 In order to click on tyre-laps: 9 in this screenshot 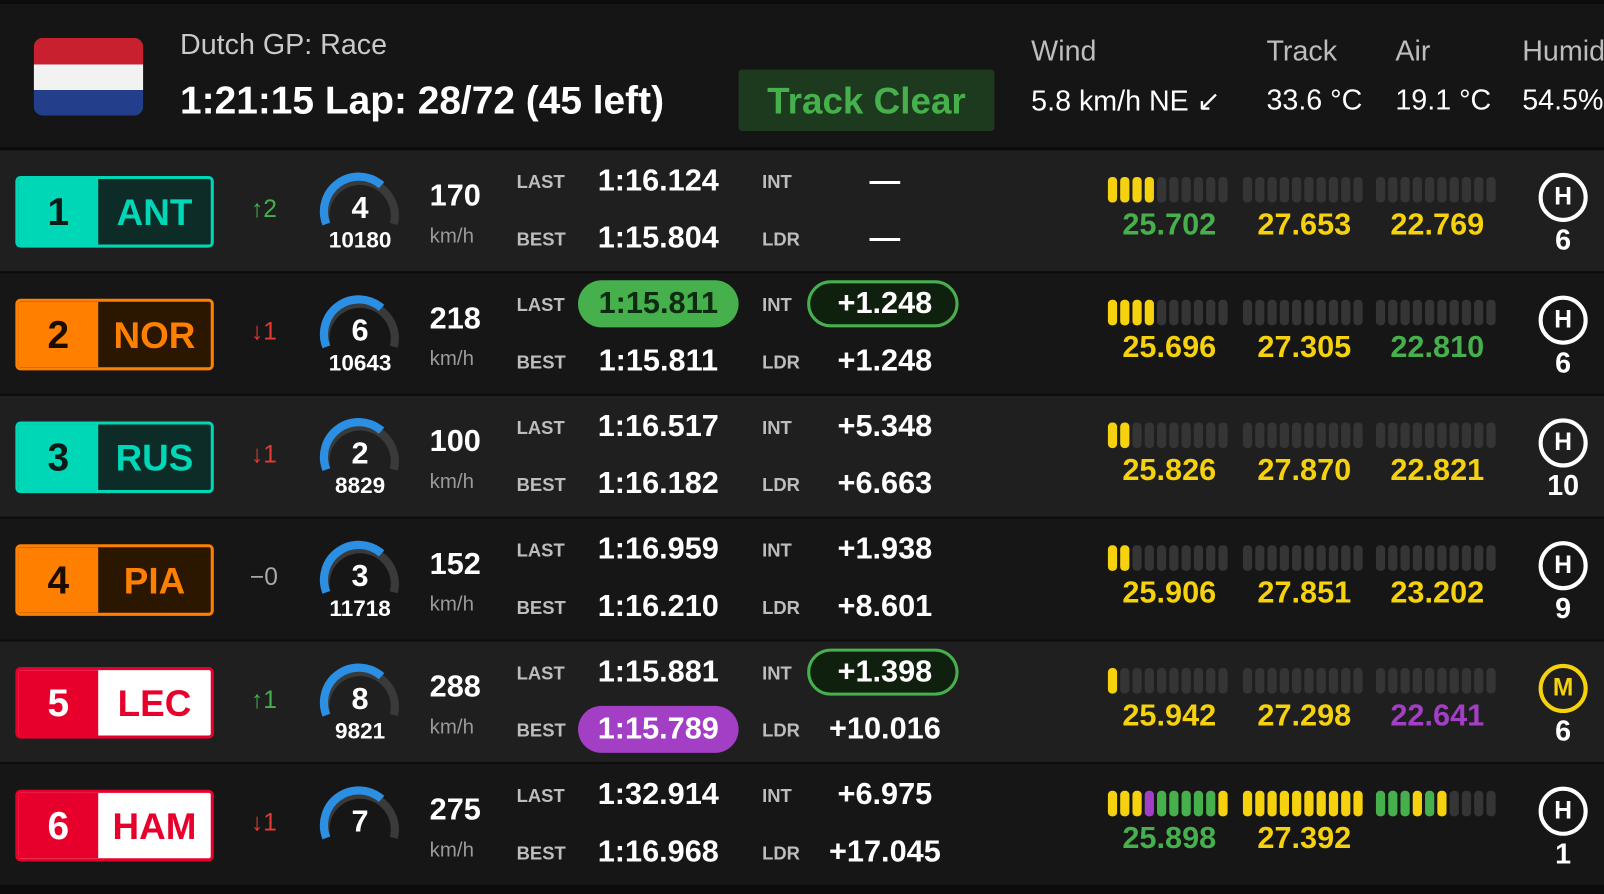, I will do `click(1563, 608)`.